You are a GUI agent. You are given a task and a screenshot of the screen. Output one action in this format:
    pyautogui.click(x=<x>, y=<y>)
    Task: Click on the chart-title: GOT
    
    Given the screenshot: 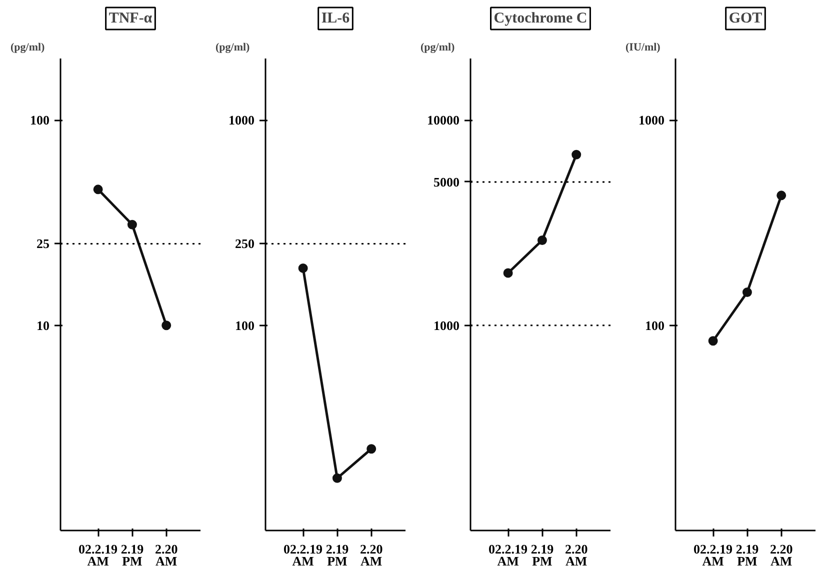 What is the action you would take?
    pyautogui.click(x=745, y=18)
    